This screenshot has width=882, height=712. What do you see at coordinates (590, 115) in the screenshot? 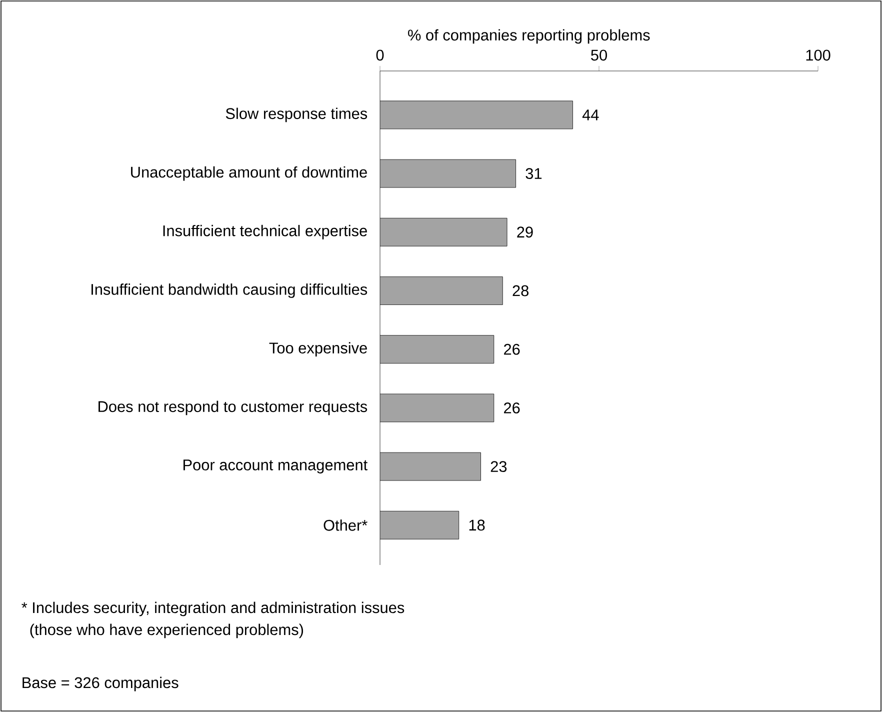
I see `data-label: 44` at bounding box center [590, 115].